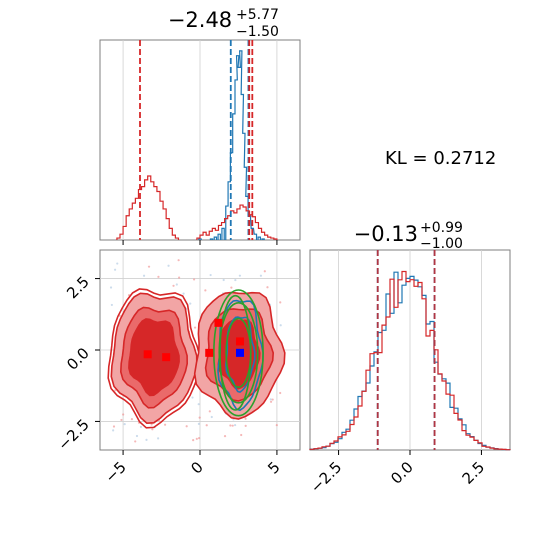  What do you see at coordinates (326, 477) in the screenshot?
I see `x-tick-label: −2.5` at bounding box center [326, 477].